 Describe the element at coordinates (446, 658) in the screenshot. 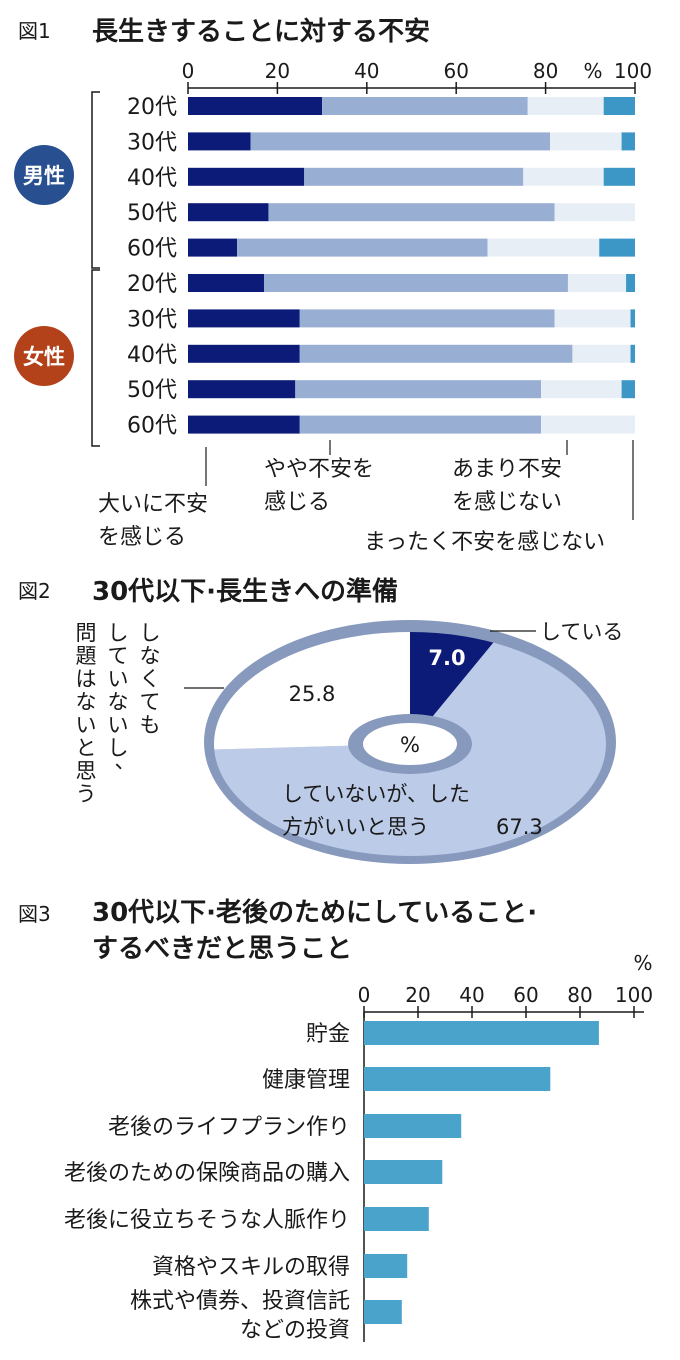

I see `pie-value-doing: 7.0` at that location.